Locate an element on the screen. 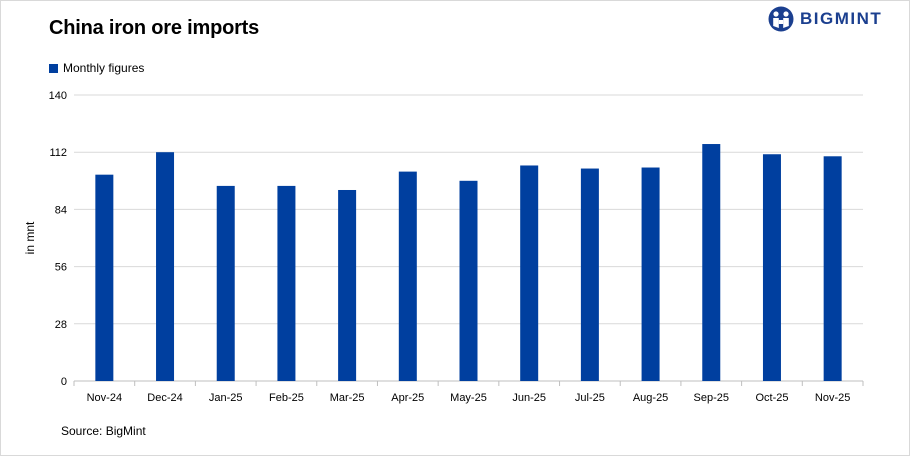 This screenshot has width=910, height=456. source-note: Source: BigMint is located at coordinates (103, 431).